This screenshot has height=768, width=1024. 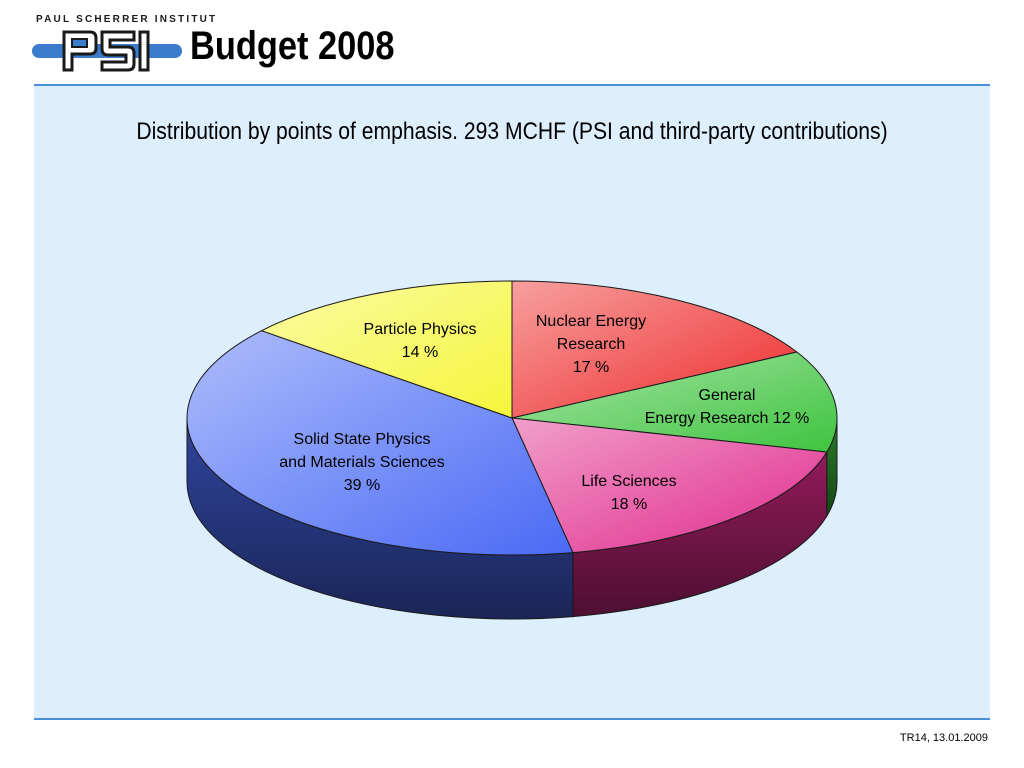 I want to click on institute-name: PAUL SCHERRER INSTITUT, so click(x=127, y=19).